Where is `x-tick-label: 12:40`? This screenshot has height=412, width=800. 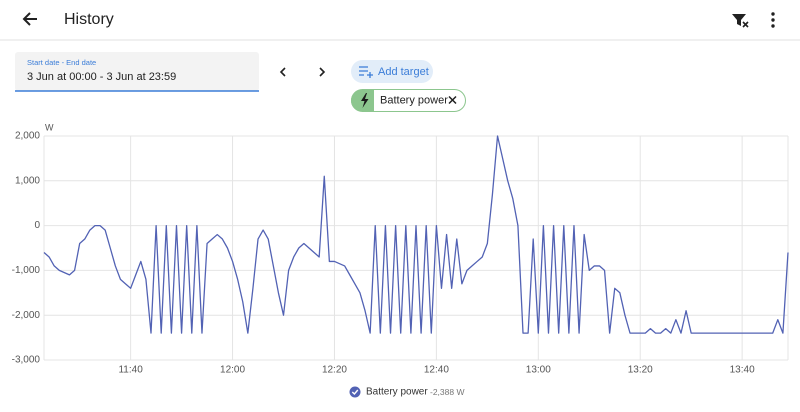
x-tick-label: 12:40 is located at coordinates (436, 370).